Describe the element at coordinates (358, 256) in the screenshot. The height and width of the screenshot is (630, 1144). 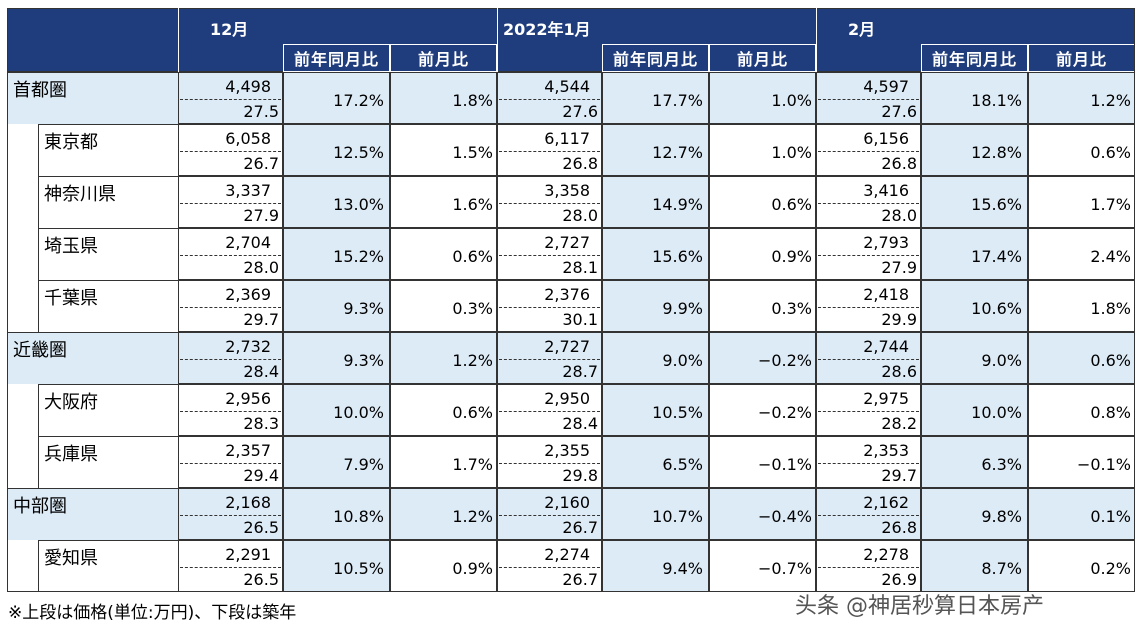
I see `yoy: 15.2%` at that location.